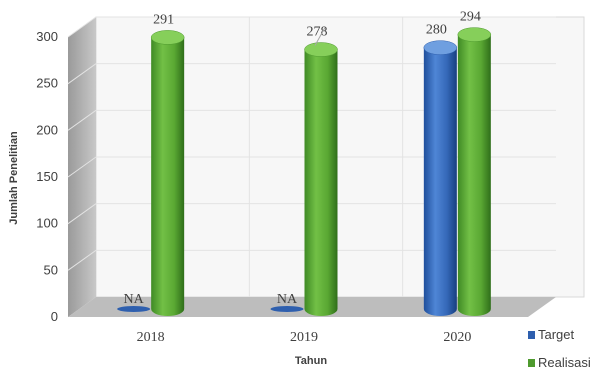 This screenshot has width=592, height=376. Describe the element at coordinates (287, 309) in the screenshot. I see `bar-target-2019` at that location.